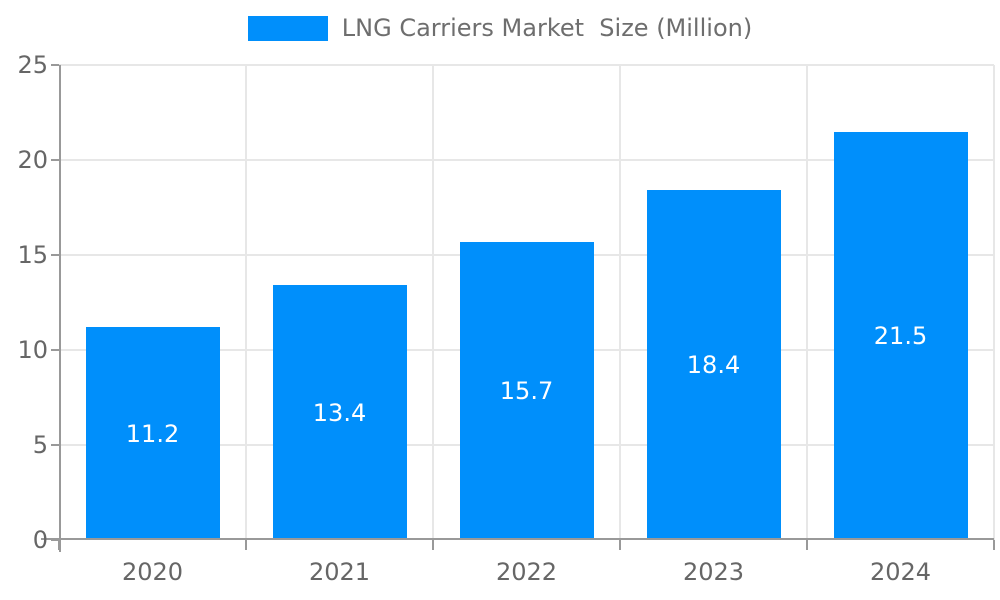 Image resolution: width=1000 pixels, height=600 pixels. Describe the element at coordinates (900, 572) in the screenshot. I see `x-tick-label-2024: 2024` at that location.